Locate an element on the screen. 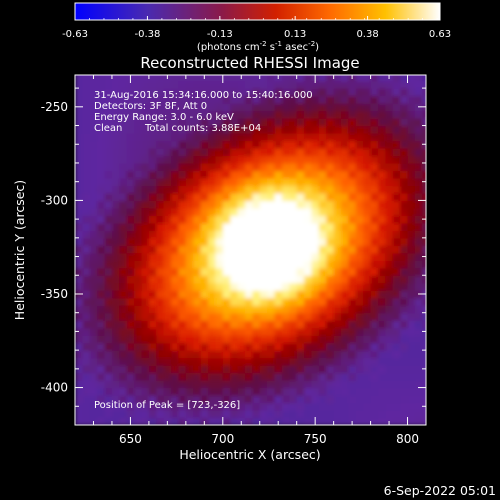  colorbar-tick-label-4: 0.38 is located at coordinates (367, 34).